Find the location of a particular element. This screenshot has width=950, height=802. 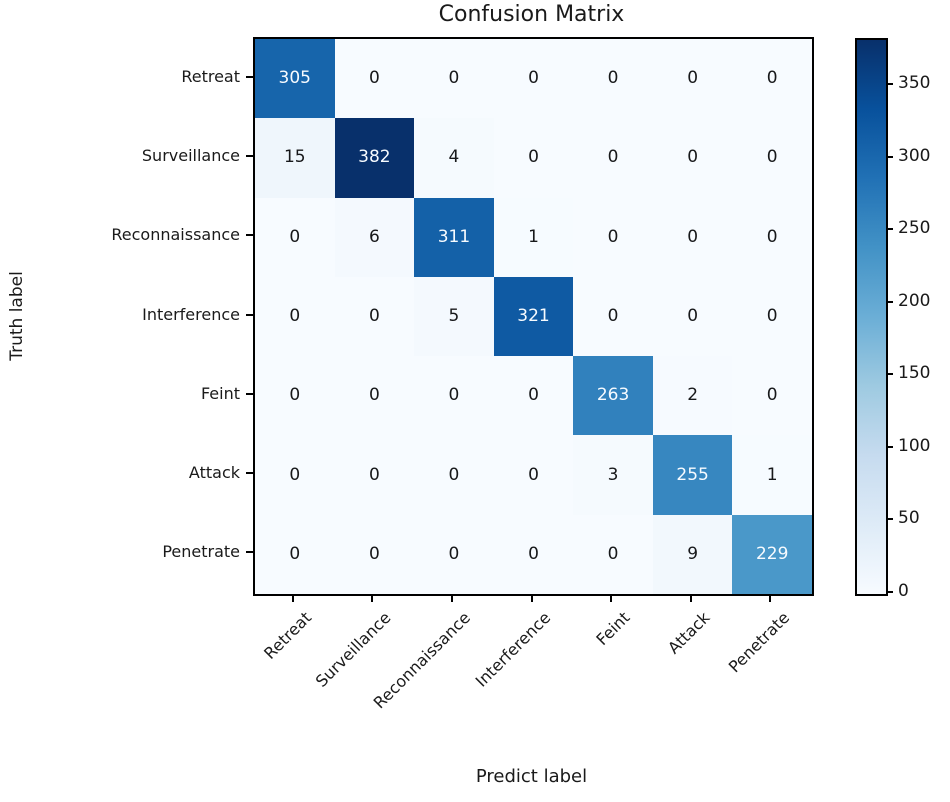

colorbar-tick-label: 350 is located at coordinates (914, 83).